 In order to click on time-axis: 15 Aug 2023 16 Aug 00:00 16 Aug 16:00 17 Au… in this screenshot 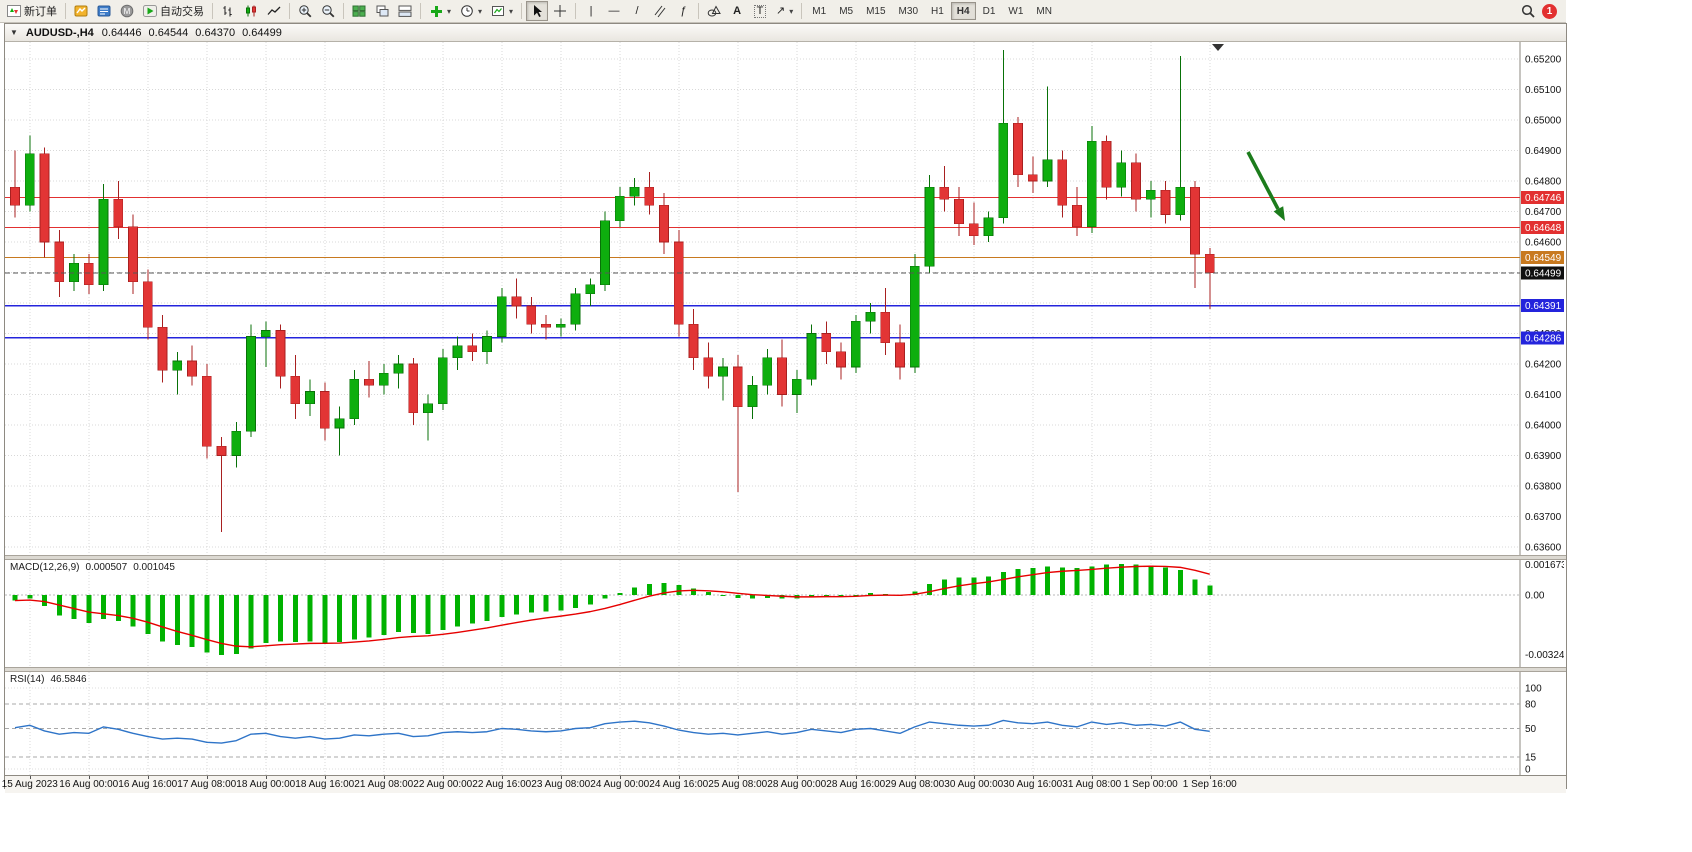, I will do `click(783, 784)`.